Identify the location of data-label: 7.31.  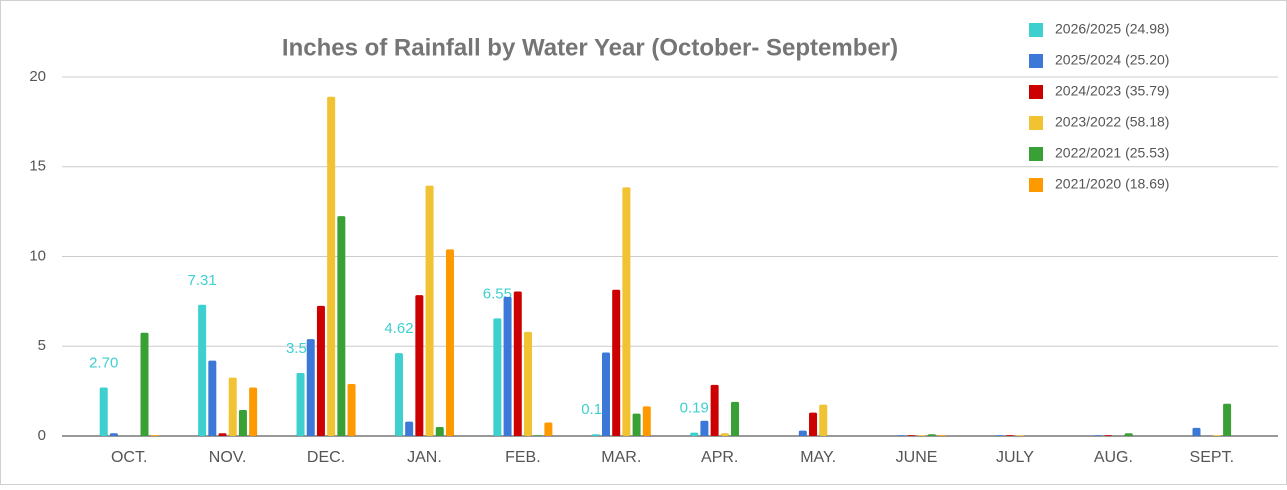
(202, 280).